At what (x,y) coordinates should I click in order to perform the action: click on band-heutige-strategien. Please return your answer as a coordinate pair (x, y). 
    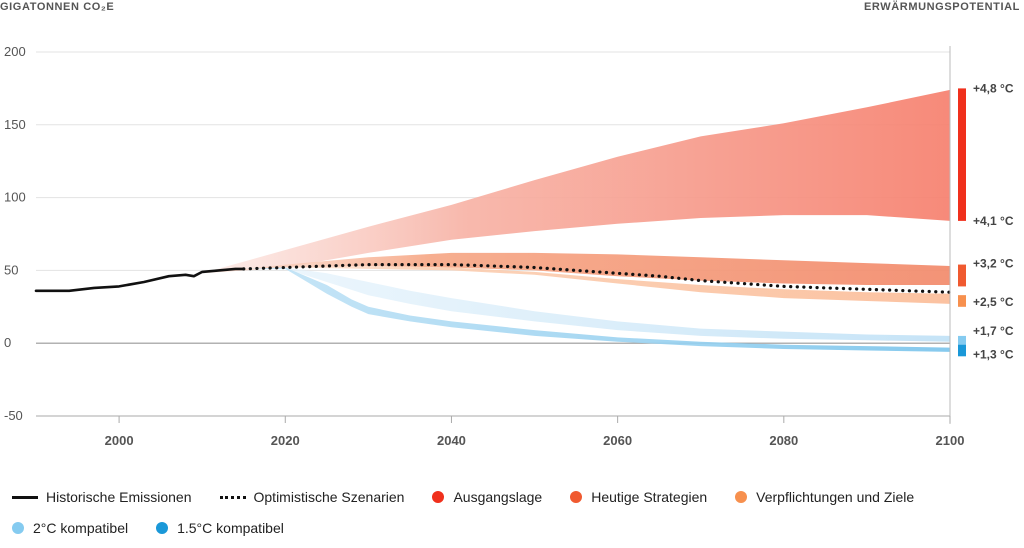
    Looking at the image, I should click on (576, 268).